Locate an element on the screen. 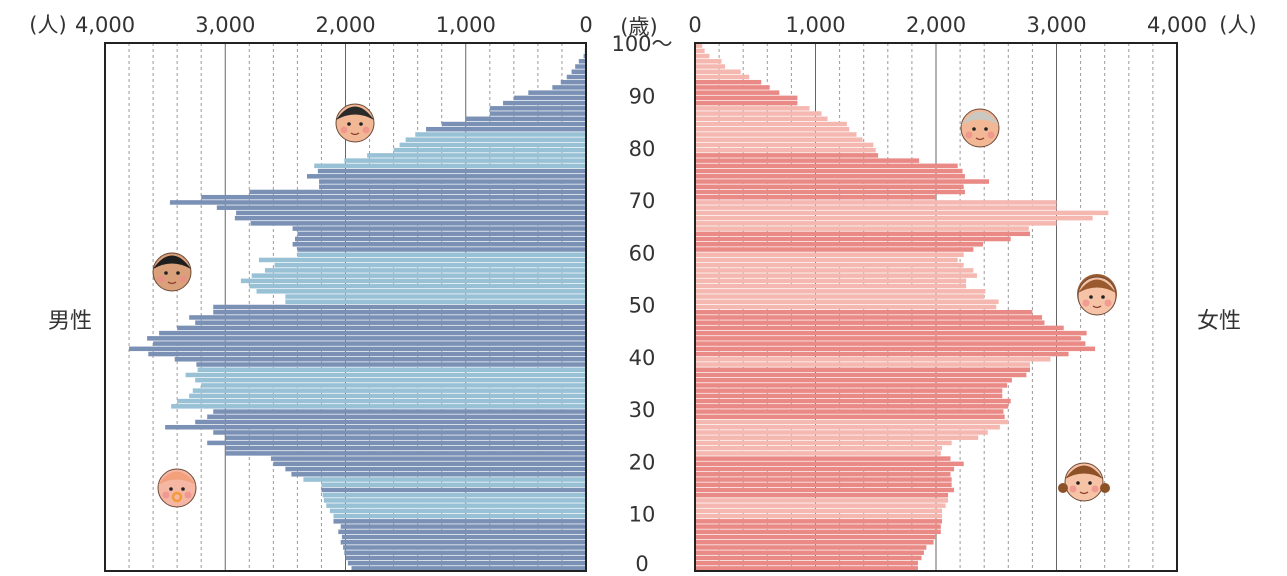 The height and width of the screenshot is (576, 1287). male-unit-label: (人) is located at coordinates (47, 25).